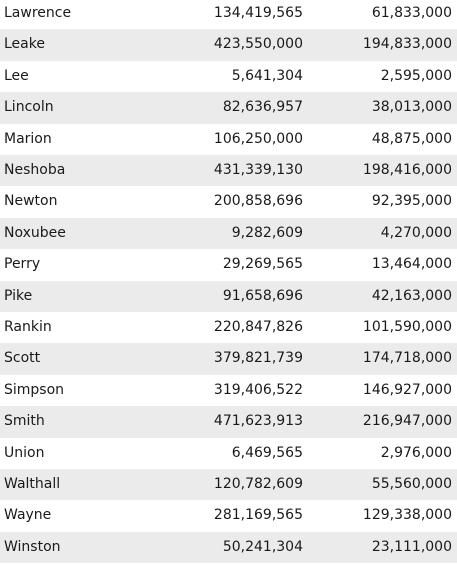 This screenshot has width=457, height=564. Describe the element at coordinates (407, 327) in the screenshot. I see `amount-cell: 101,590,000` at that location.